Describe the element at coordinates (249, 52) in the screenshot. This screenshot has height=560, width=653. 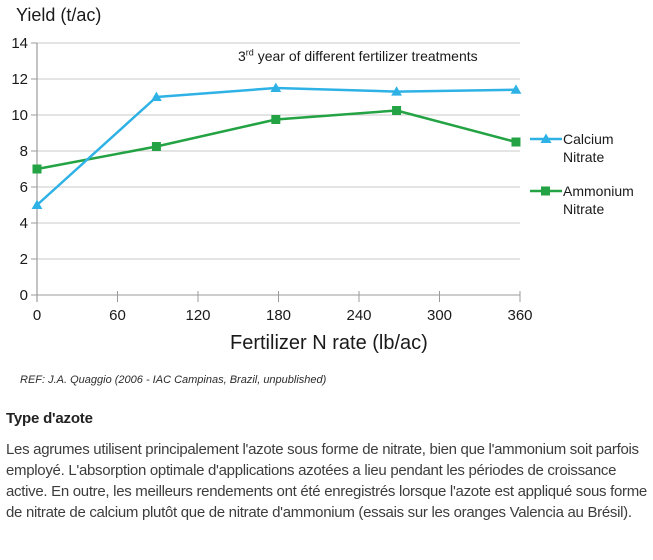
I see `chart-title-superscript: rd` at that location.